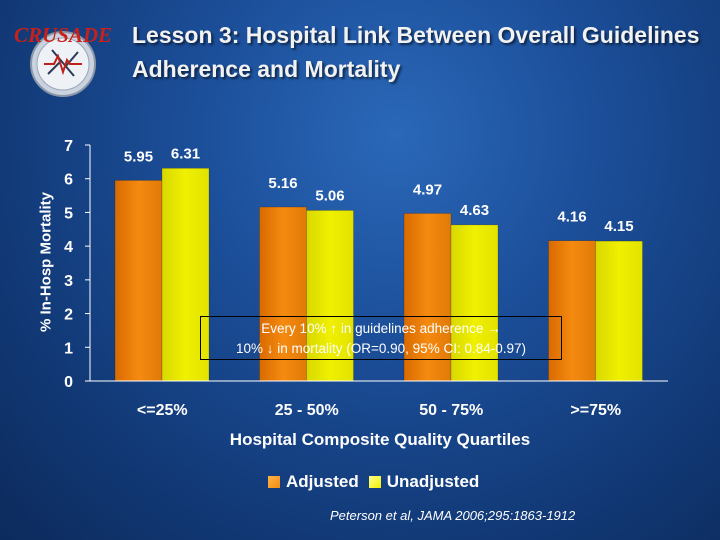  What do you see at coordinates (63, 57) in the screenshot?
I see `crusade-logo: CRUSADE` at bounding box center [63, 57].